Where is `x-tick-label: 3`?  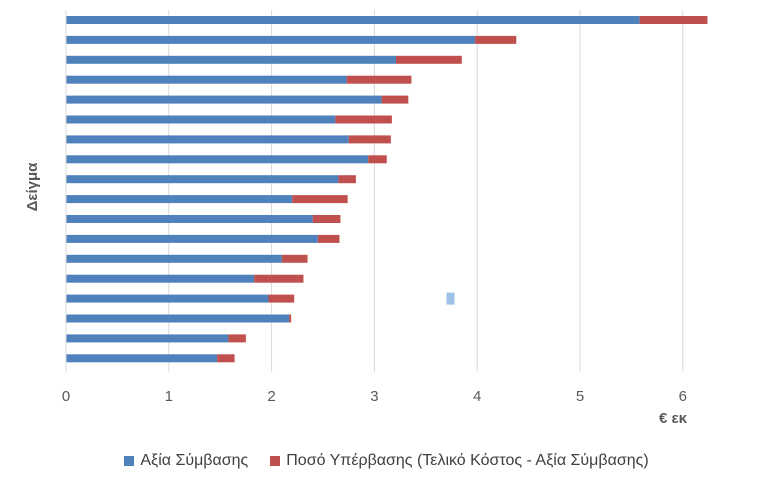 x-tick-label: 3 is located at coordinates (374, 396).